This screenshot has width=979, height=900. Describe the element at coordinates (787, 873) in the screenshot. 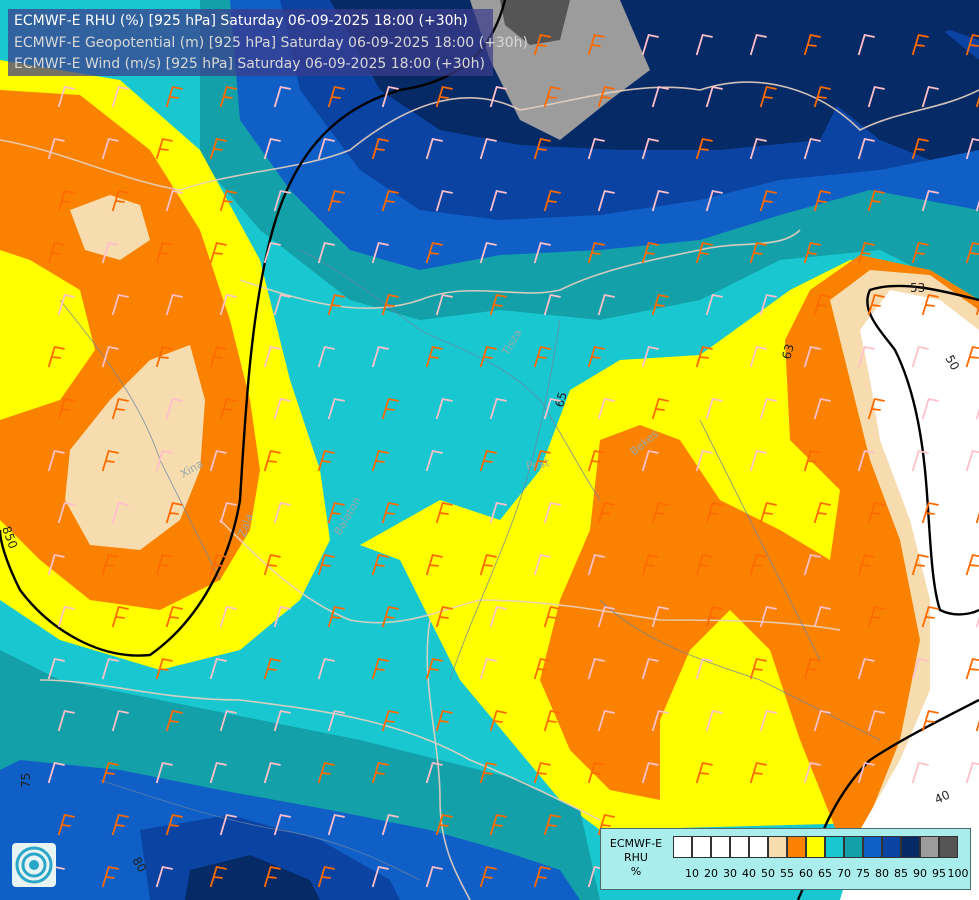

I see `legend-tick: 55` at that location.